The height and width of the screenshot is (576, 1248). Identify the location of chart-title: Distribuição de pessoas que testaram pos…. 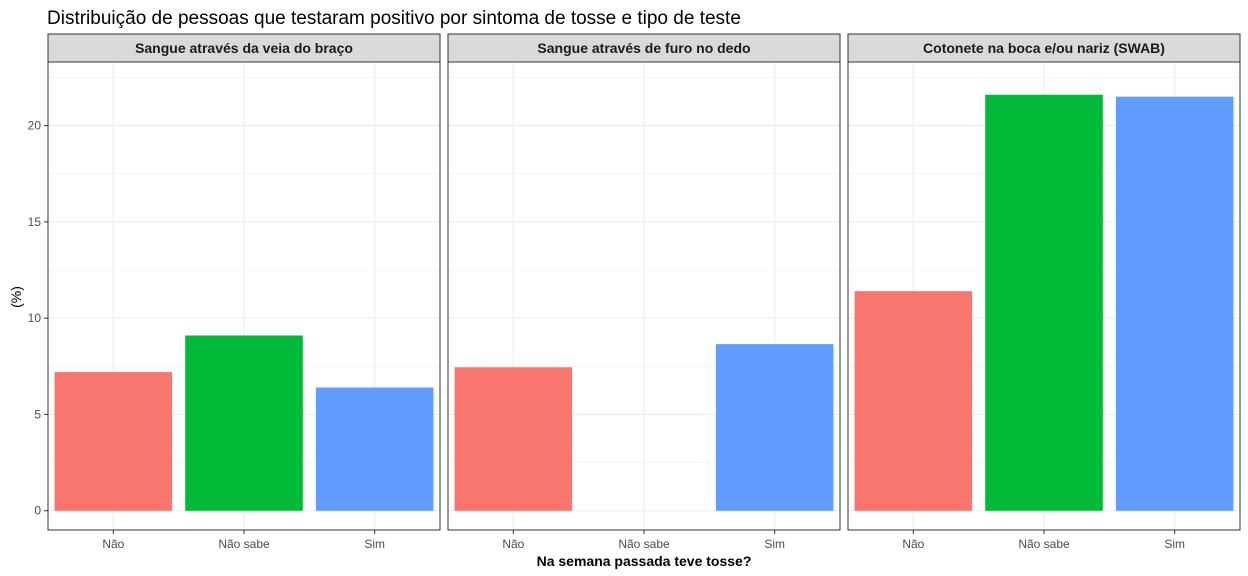
(394, 18).